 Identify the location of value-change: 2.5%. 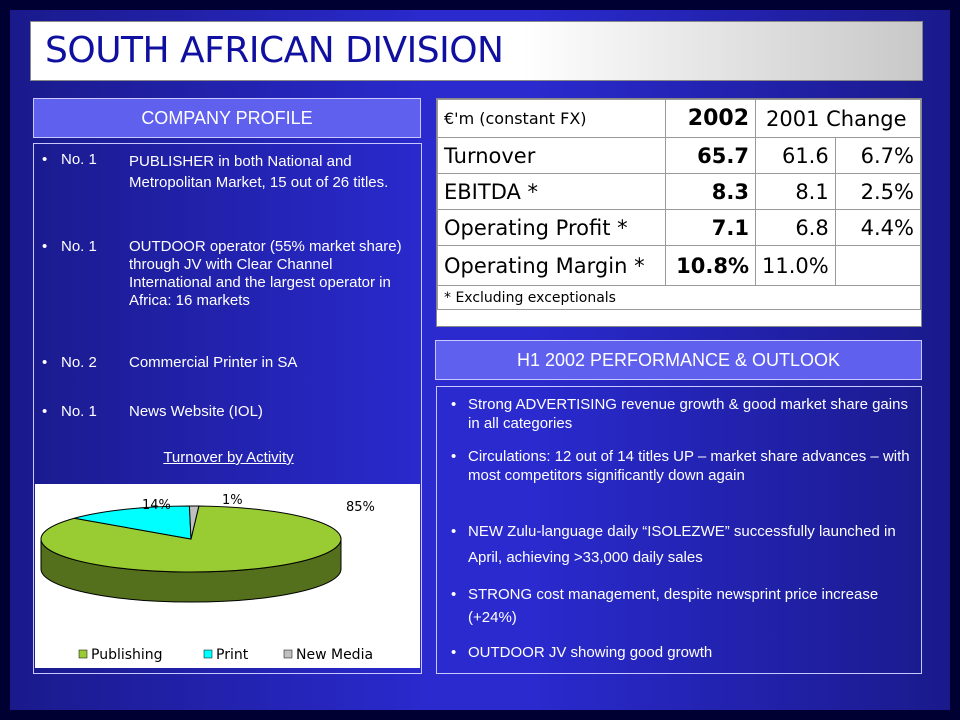
(878, 191).